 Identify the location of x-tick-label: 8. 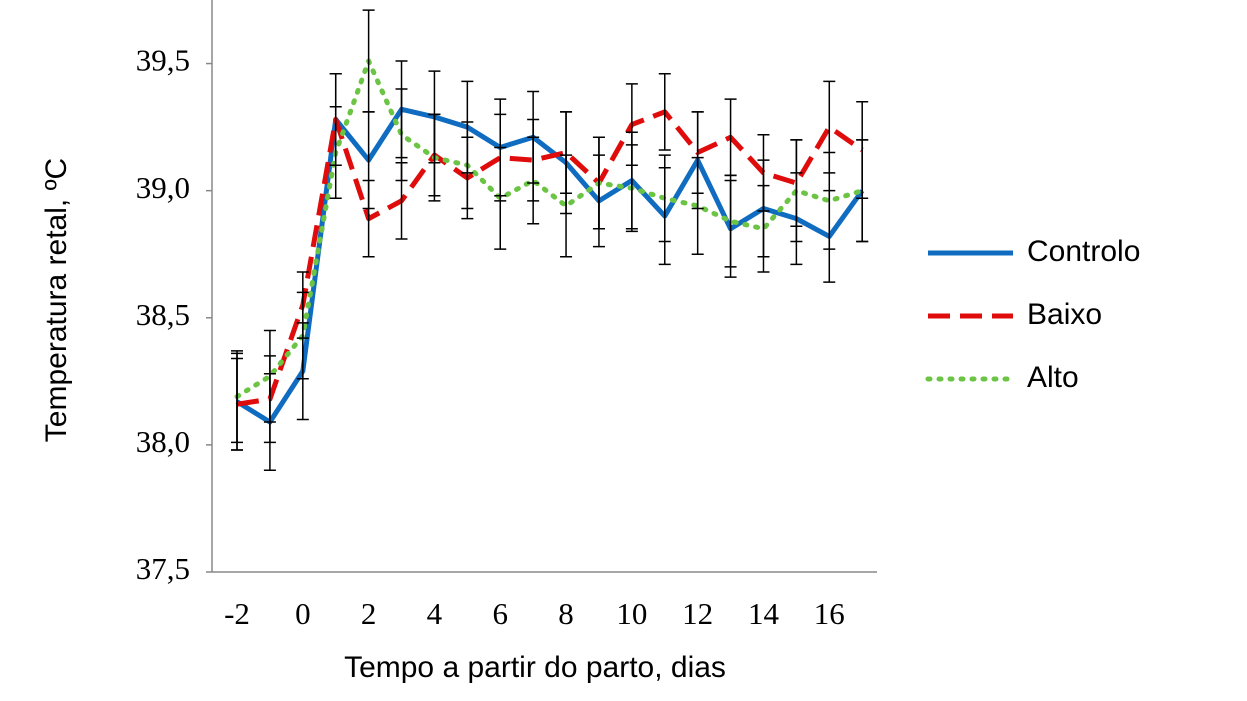
(566, 613).